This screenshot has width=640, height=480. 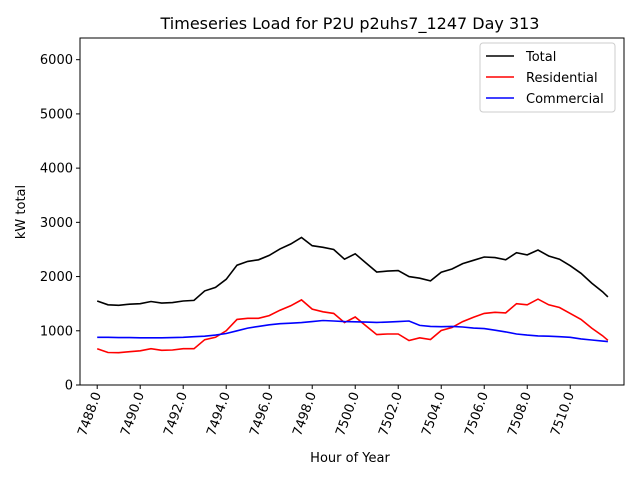 I want to click on legend-box, so click(x=547, y=77).